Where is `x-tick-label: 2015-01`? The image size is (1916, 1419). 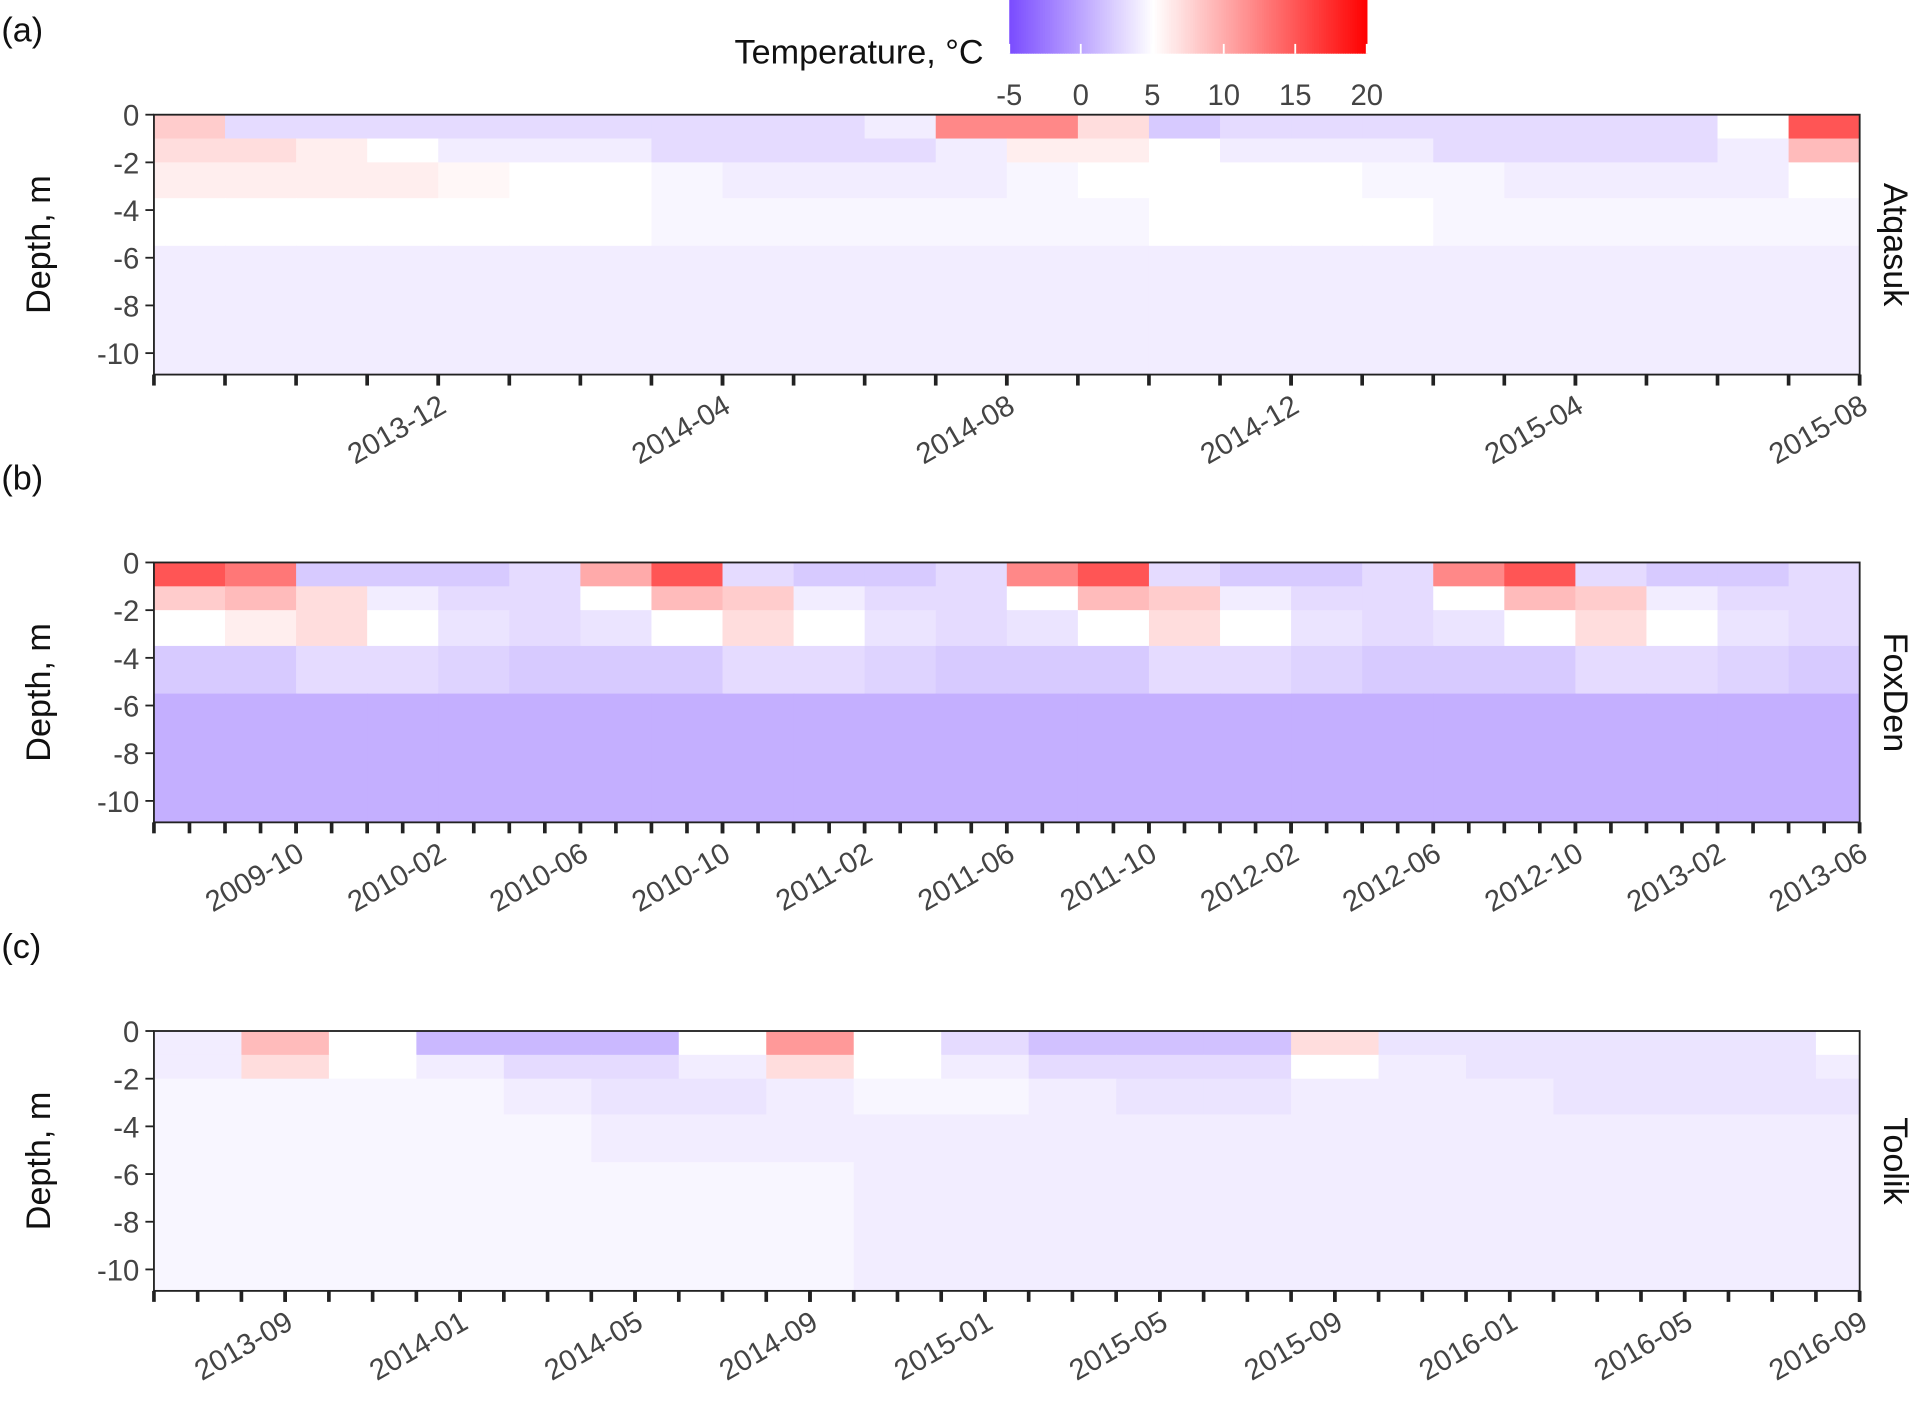
x-tick-label: 2015-01 is located at coordinates (944, 1346).